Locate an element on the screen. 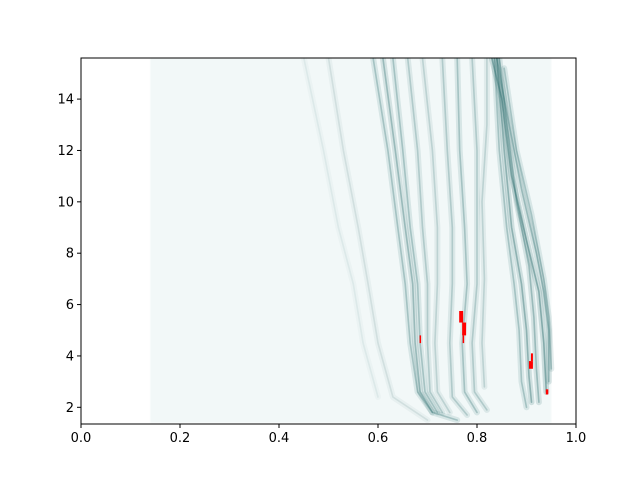 The height and width of the screenshot is (480, 640). y-tick-label-0: 2 is located at coordinates (70, 408).